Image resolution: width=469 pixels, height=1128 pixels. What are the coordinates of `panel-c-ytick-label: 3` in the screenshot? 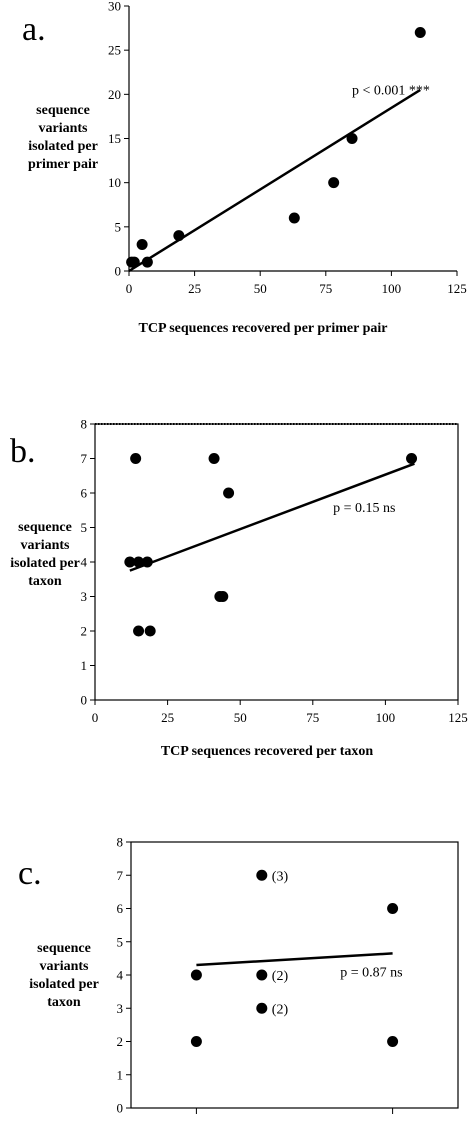 It's located at (120, 1008).